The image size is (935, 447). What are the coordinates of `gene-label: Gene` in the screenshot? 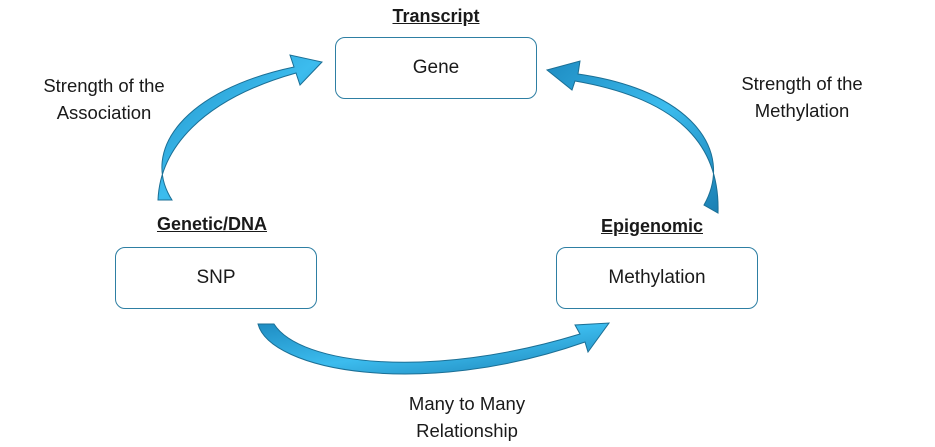 It's located at (436, 67).